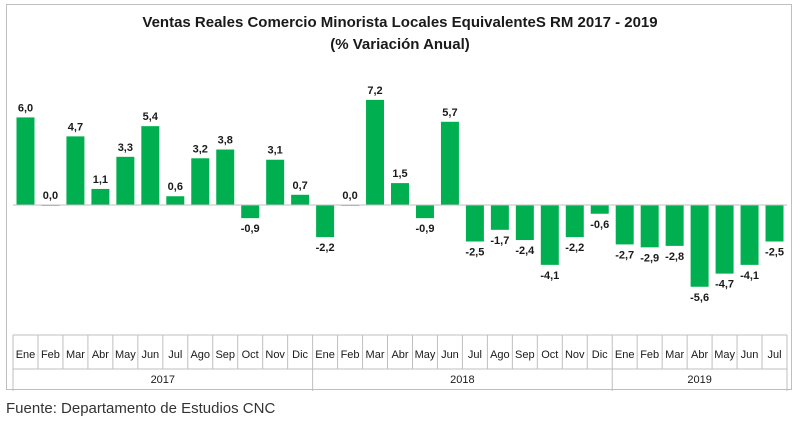  I want to click on data-label: -2,9, so click(649, 258).